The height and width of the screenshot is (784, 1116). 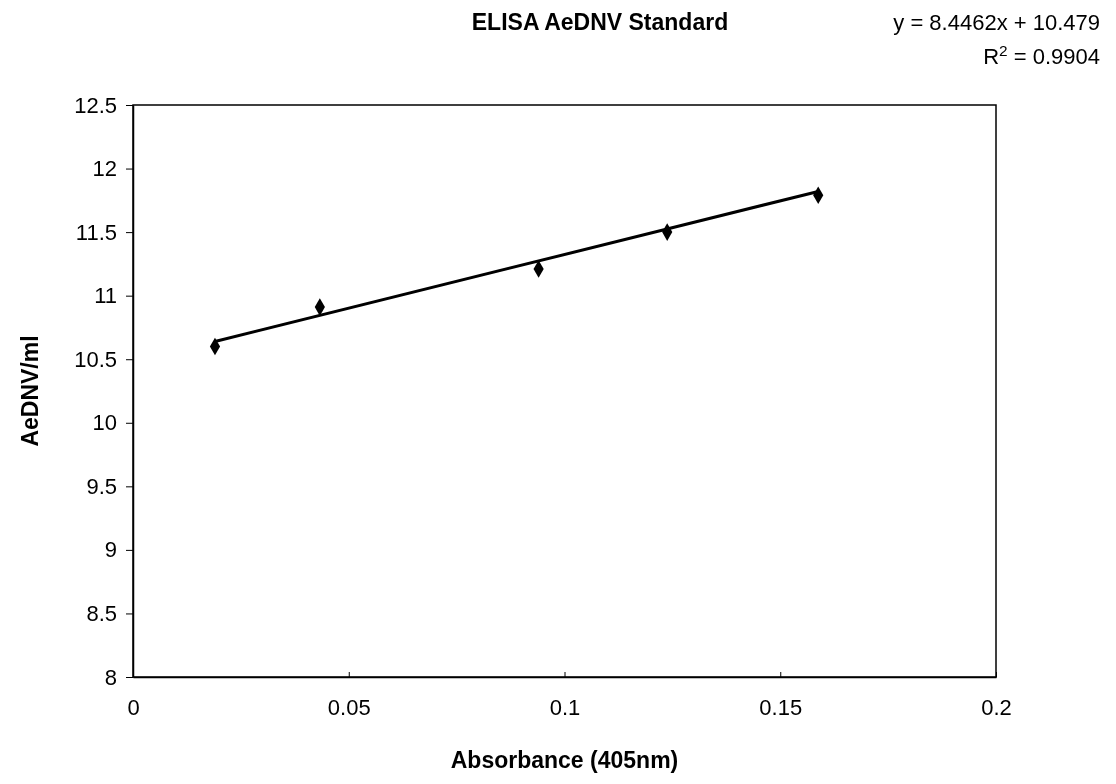 What do you see at coordinates (30, 391) in the screenshot?
I see `y-axis-title: AeDNV/ml` at bounding box center [30, 391].